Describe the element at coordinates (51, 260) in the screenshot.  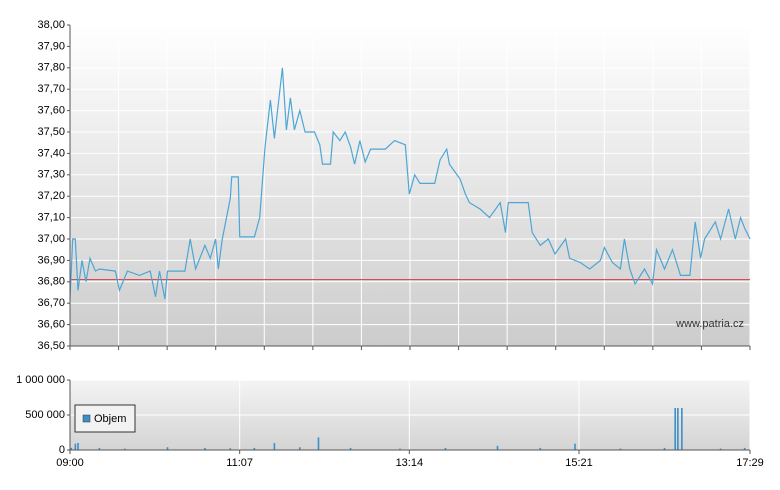
I see `y-tick-label: 36,90` at that location.